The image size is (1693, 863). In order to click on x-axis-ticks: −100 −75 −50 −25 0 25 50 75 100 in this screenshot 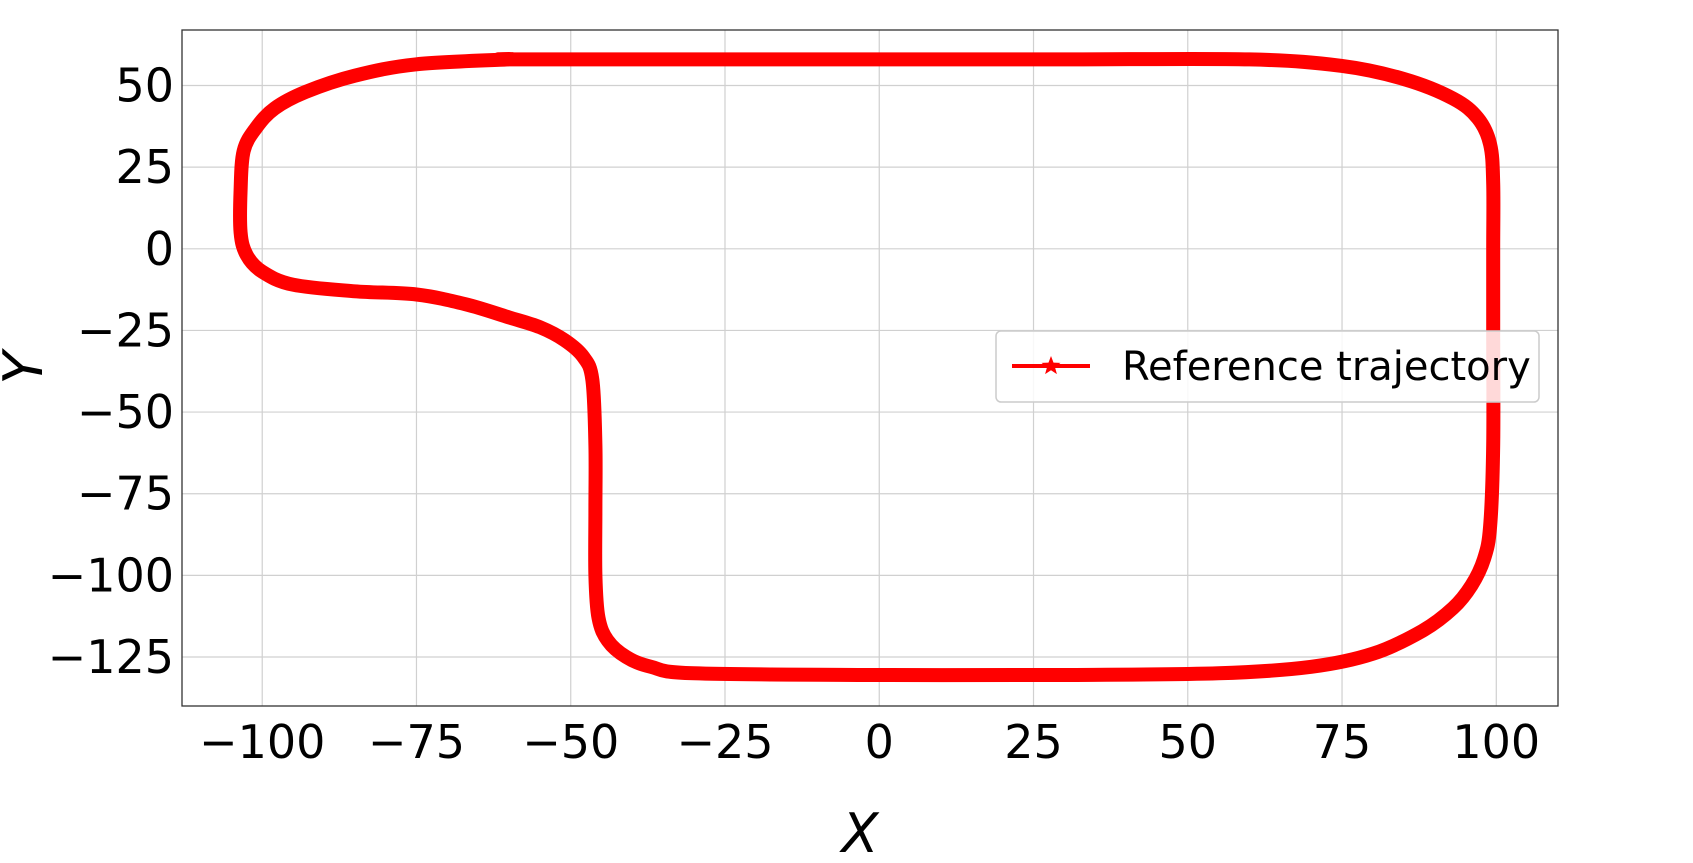, I will do `click(869, 742)`.